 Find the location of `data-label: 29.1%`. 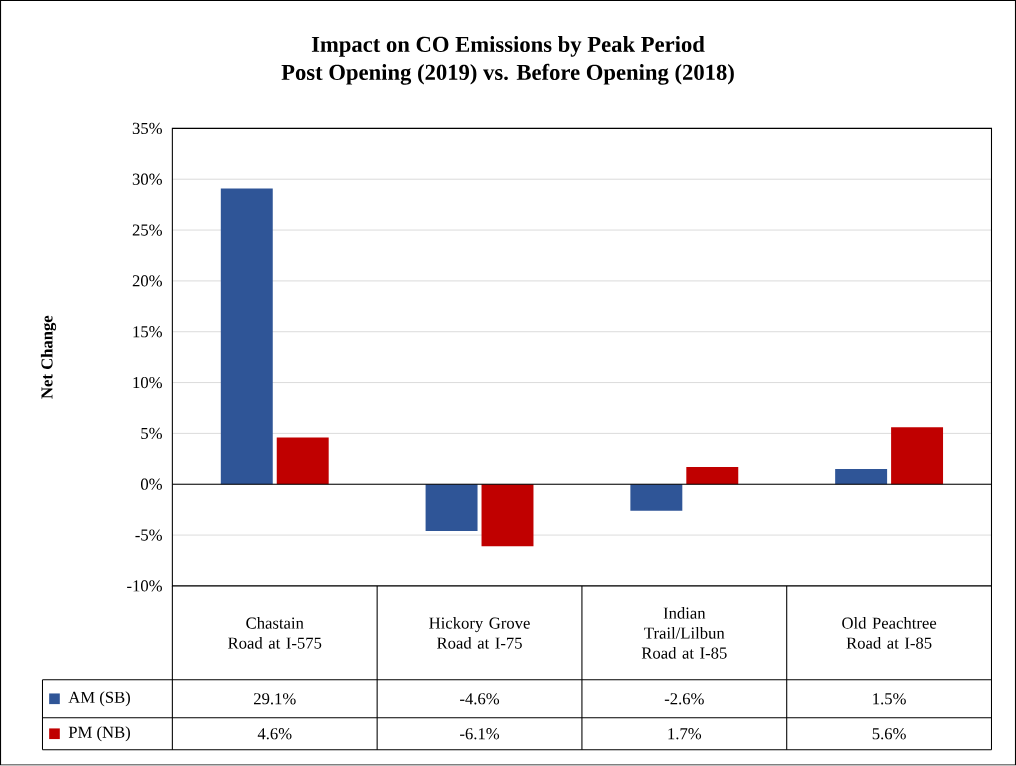

data-label: 29.1% is located at coordinates (274, 699).